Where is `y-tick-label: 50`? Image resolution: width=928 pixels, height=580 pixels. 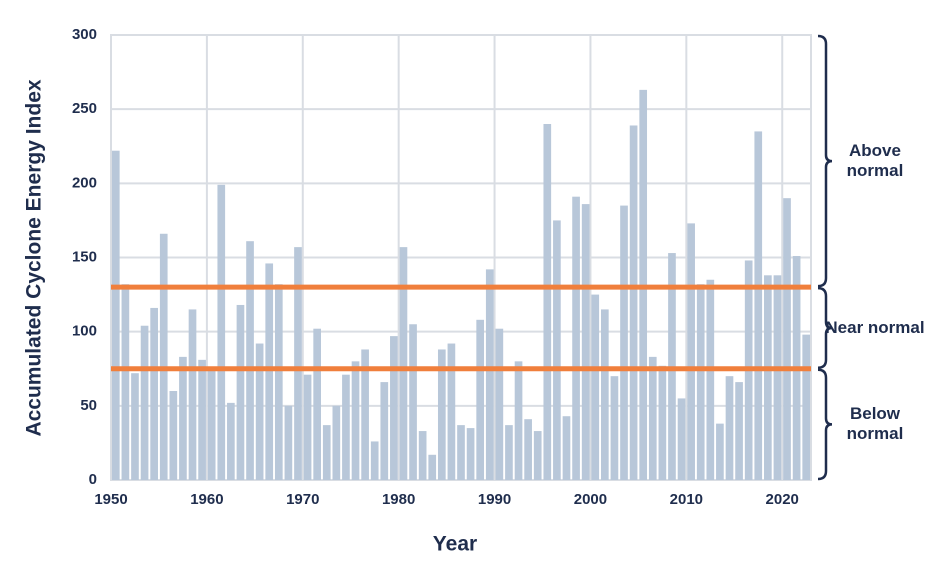 y-tick-label: 50 is located at coordinates (88, 405).